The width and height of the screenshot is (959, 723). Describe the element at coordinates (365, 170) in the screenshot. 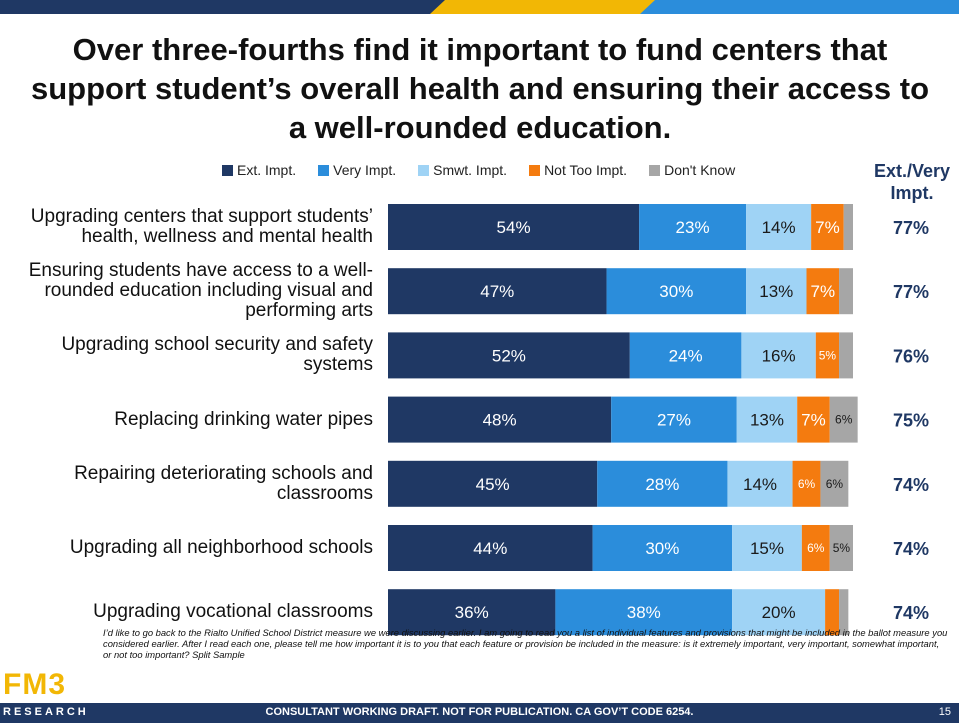

I see `legend-label: Very Impt.` at that location.